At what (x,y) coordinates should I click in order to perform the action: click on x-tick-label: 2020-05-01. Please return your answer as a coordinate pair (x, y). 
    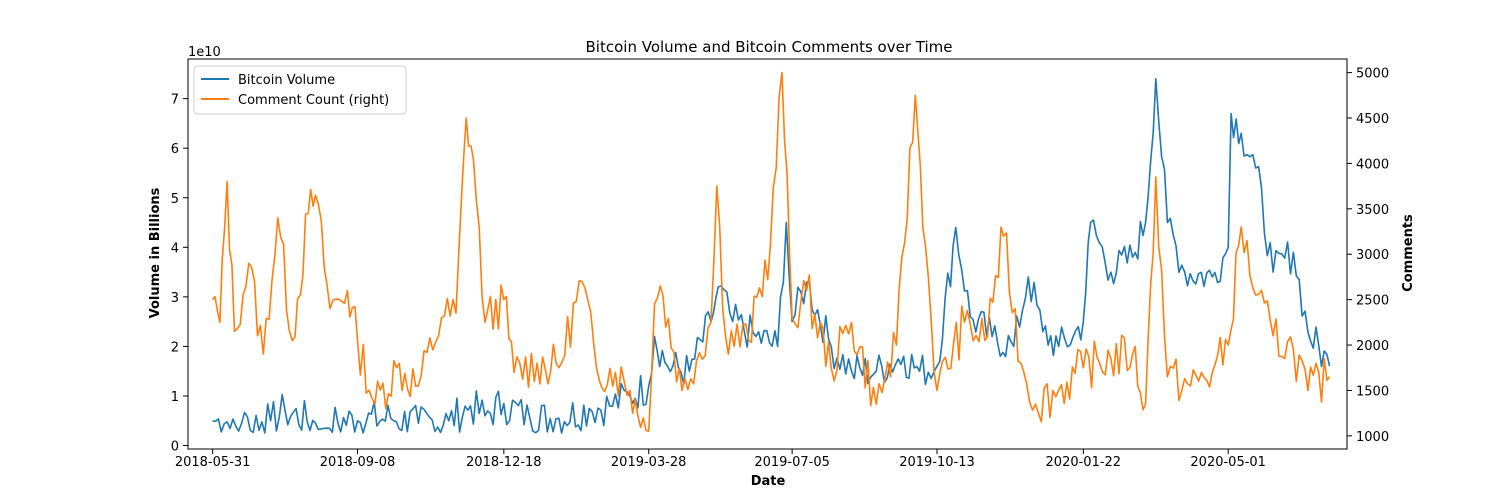
    Looking at the image, I should click on (1228, 462).